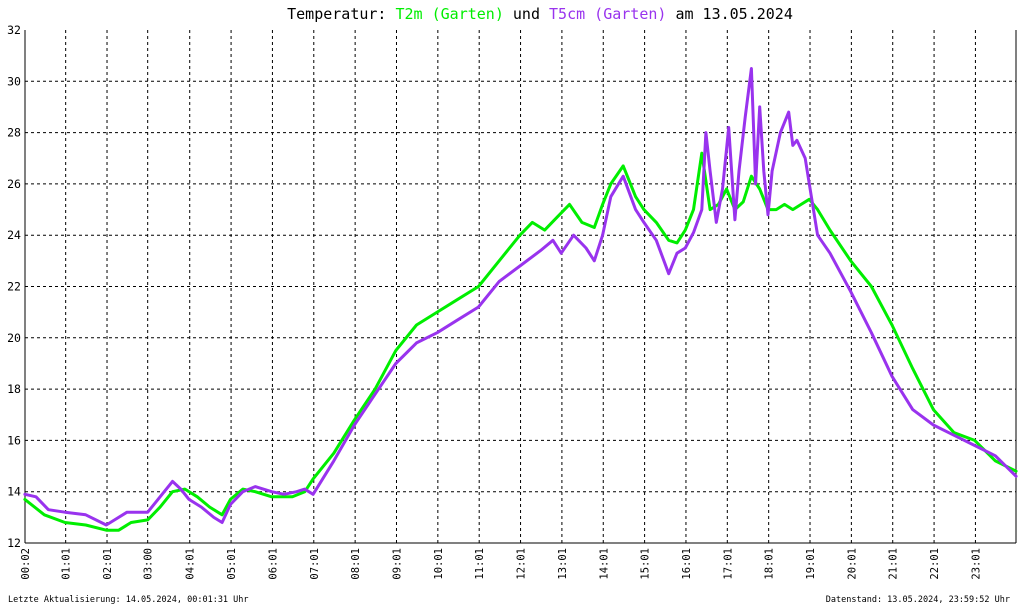  What do you see at coordinates (67, 564) in the screenshot?
I see `x-tick-label: 01:01` at bounding box center [67, 564].